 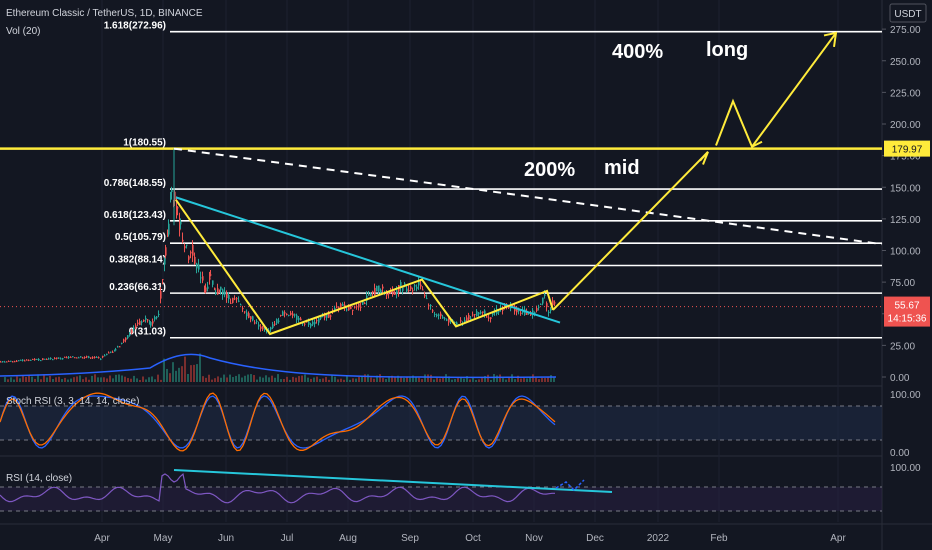 What do you see at coordinates (549, 170) in the screenshot?
I see `annotation-mid-percent: 200%` at bounding box center [549, 170].